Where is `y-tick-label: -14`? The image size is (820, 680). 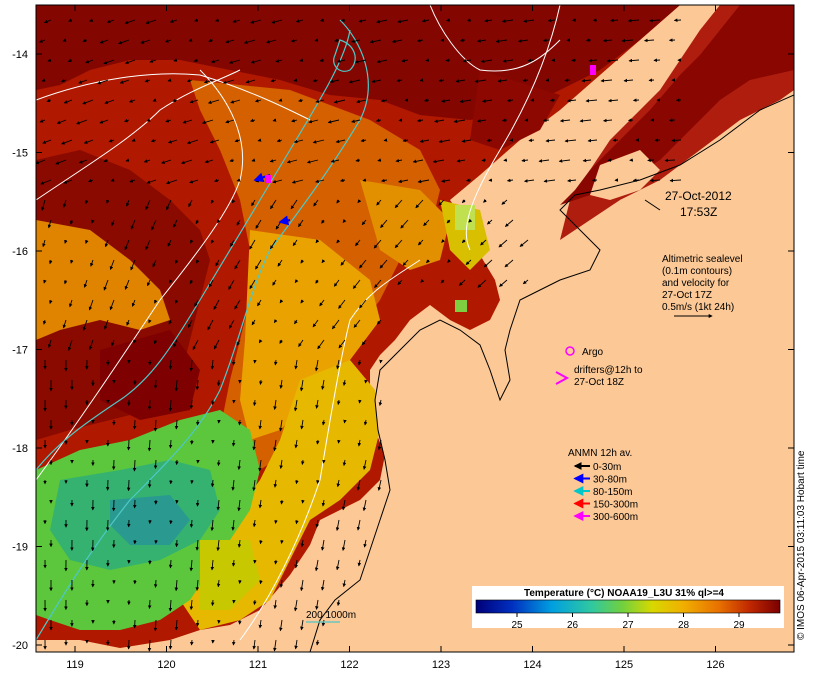
y-tick-label: -14 is located at coordinates (20, 55).